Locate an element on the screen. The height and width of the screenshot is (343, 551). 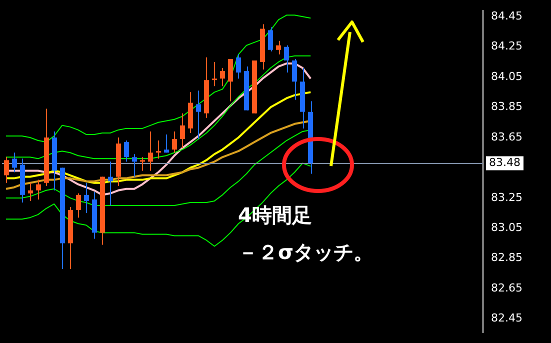
y-tick-label: 83.05 is located at coordinates (506, 227).